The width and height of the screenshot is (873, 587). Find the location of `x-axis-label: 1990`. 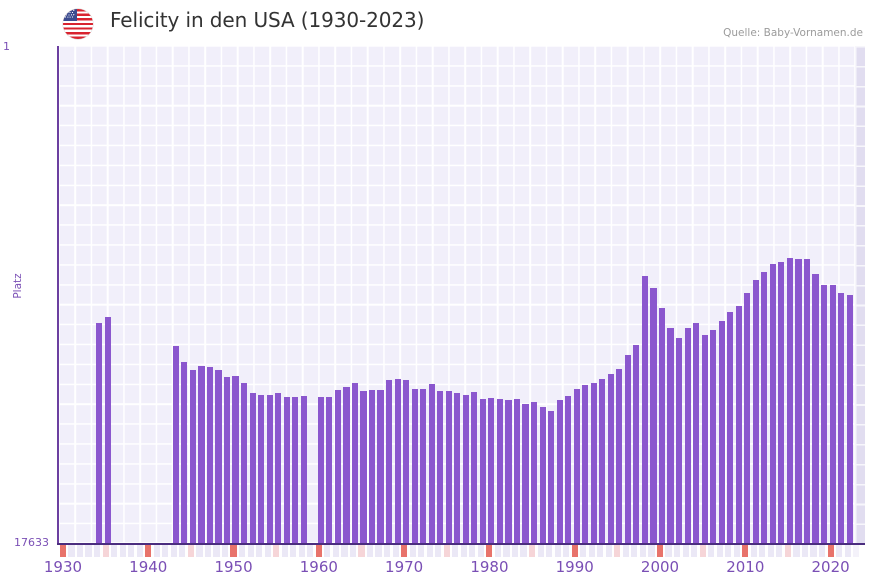

x-axis-label: 1990 is located at coordinates (574, 567).